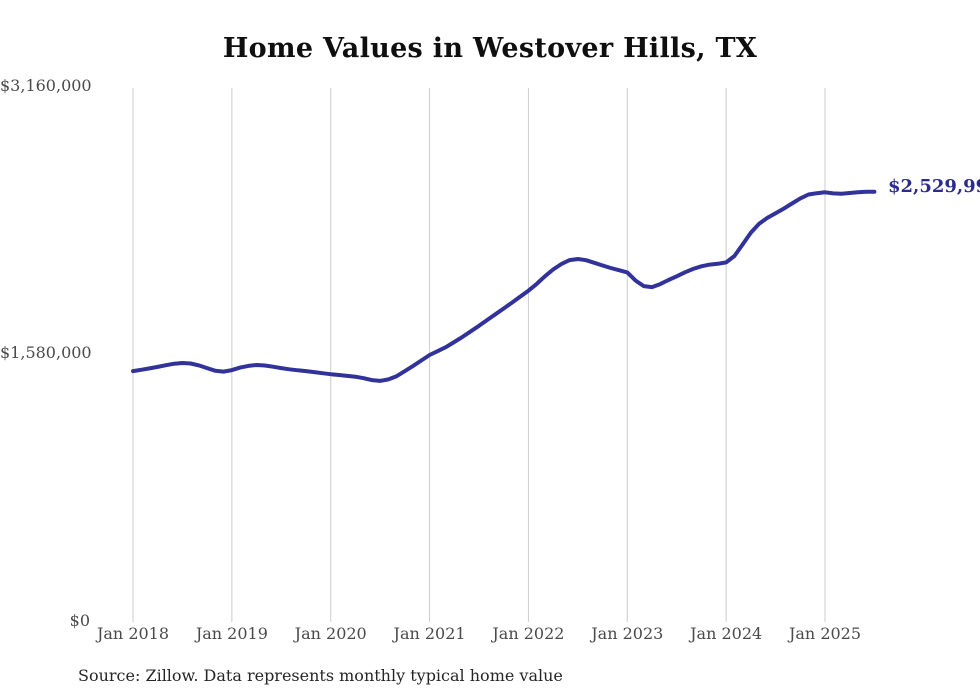 The height and width of the screenshot is (699, 980). What do you see at coordinates (934, 186) in the screenshot?
I see `end-value-label: $2,529,997` at bounding box center [934, 186].